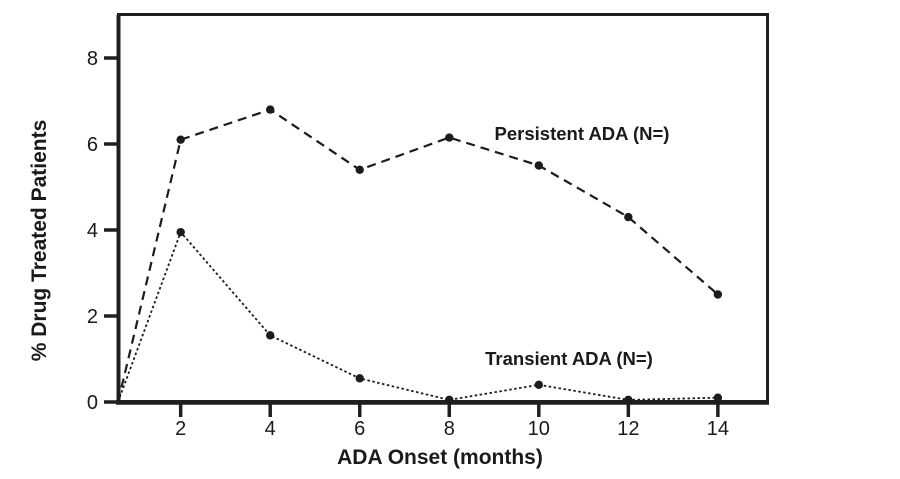 The width and height of the screenshot is (900, 479). What do you see at coordinates (92, 403) in the screenshot?
I see `y-tick-label: 0` at bounding box center [92, 403].